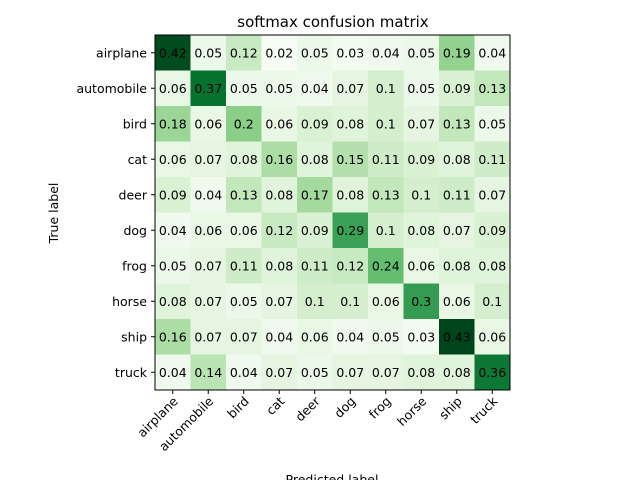  I want to click on x-tick-label: frog, so click(380, 408).